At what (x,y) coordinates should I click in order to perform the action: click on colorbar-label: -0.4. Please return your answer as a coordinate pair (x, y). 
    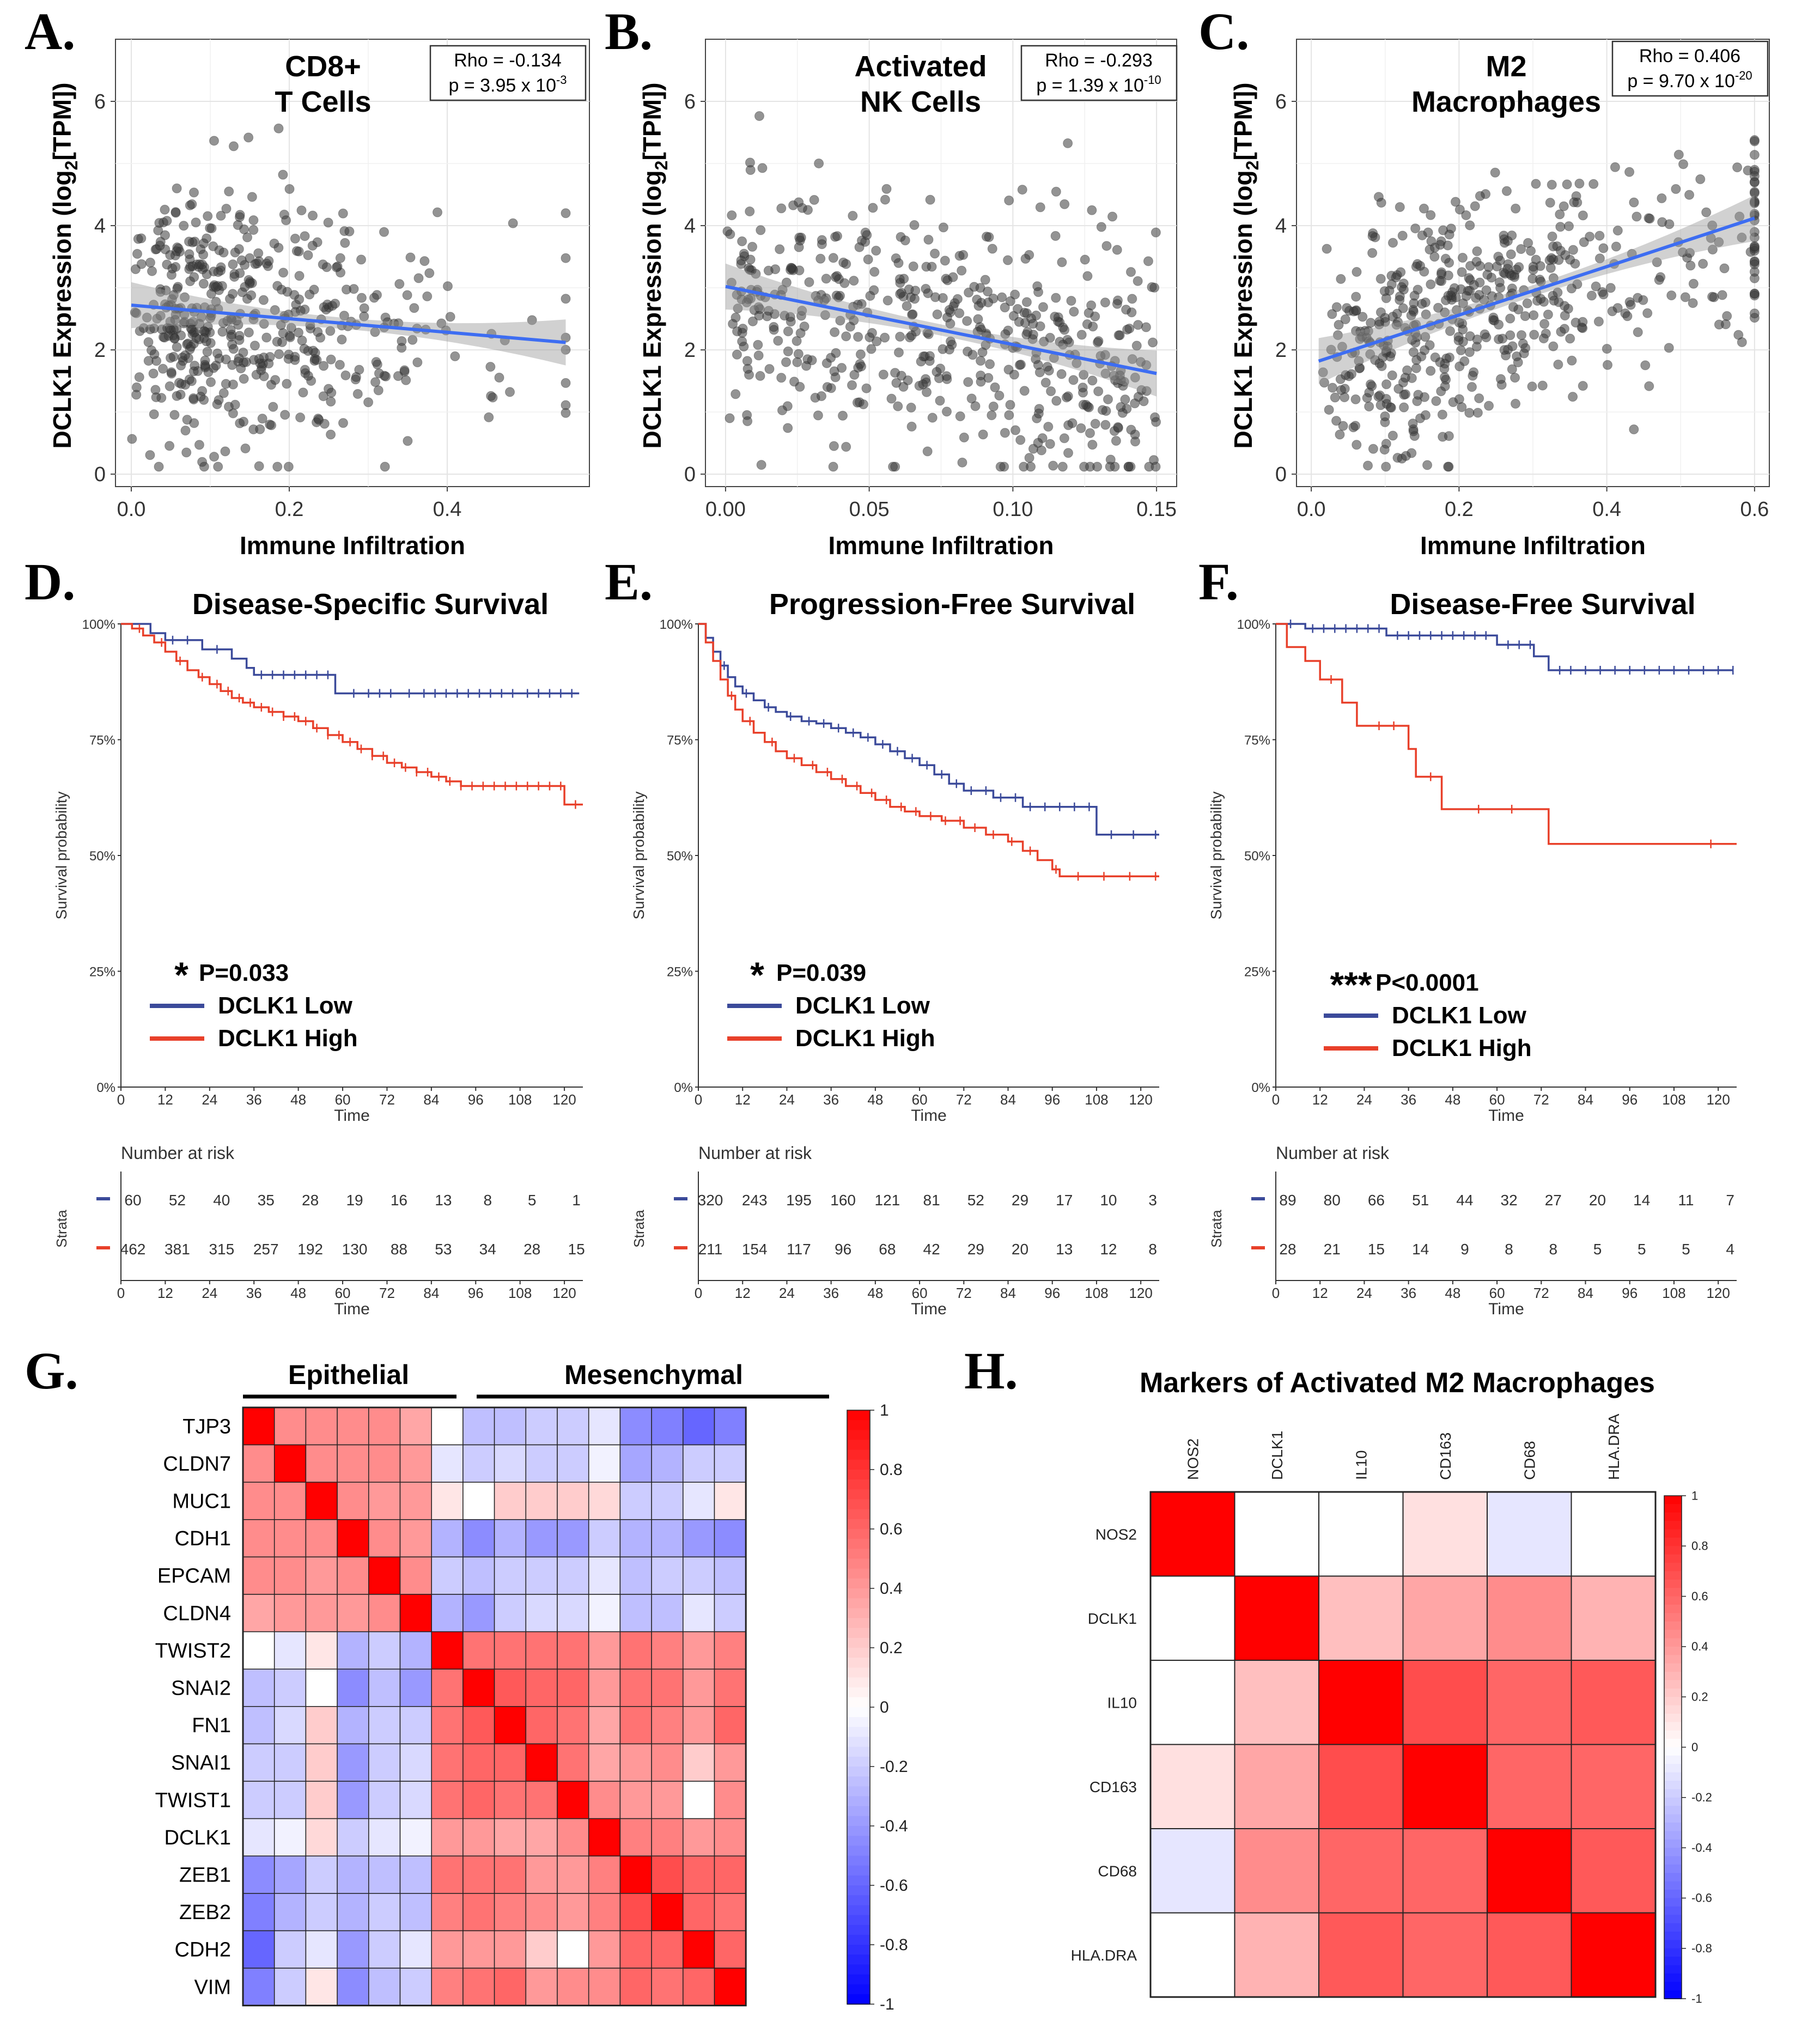
    Looking at the image, I should click on (894, 1826).